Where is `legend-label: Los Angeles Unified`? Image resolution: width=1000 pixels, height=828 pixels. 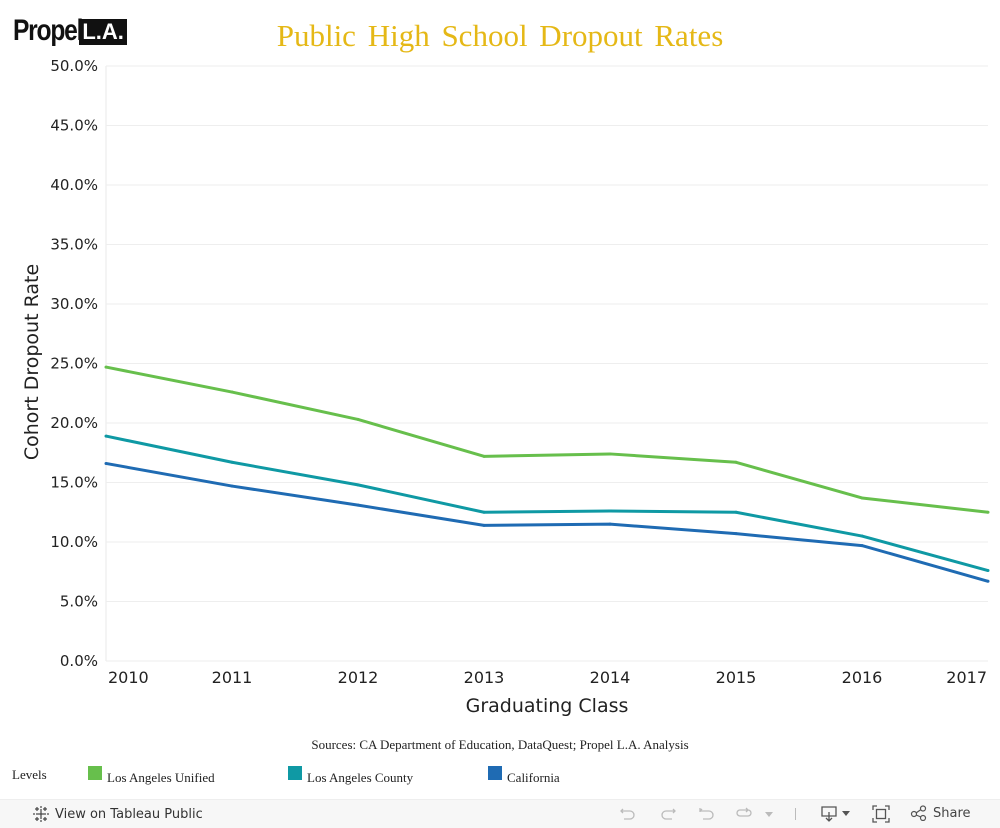 legend-label: Los Angeles Unified is located at coordinates (161, 777).